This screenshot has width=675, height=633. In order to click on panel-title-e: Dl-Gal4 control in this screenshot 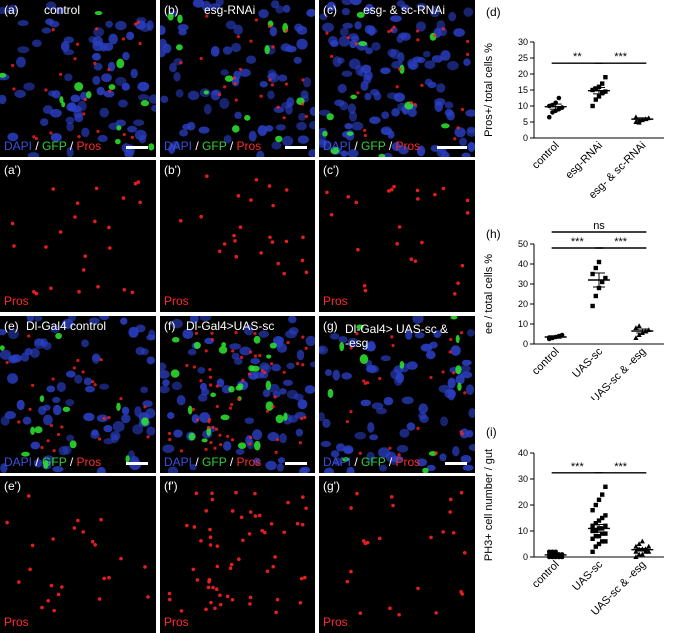, I will do `click(66, 326)`.